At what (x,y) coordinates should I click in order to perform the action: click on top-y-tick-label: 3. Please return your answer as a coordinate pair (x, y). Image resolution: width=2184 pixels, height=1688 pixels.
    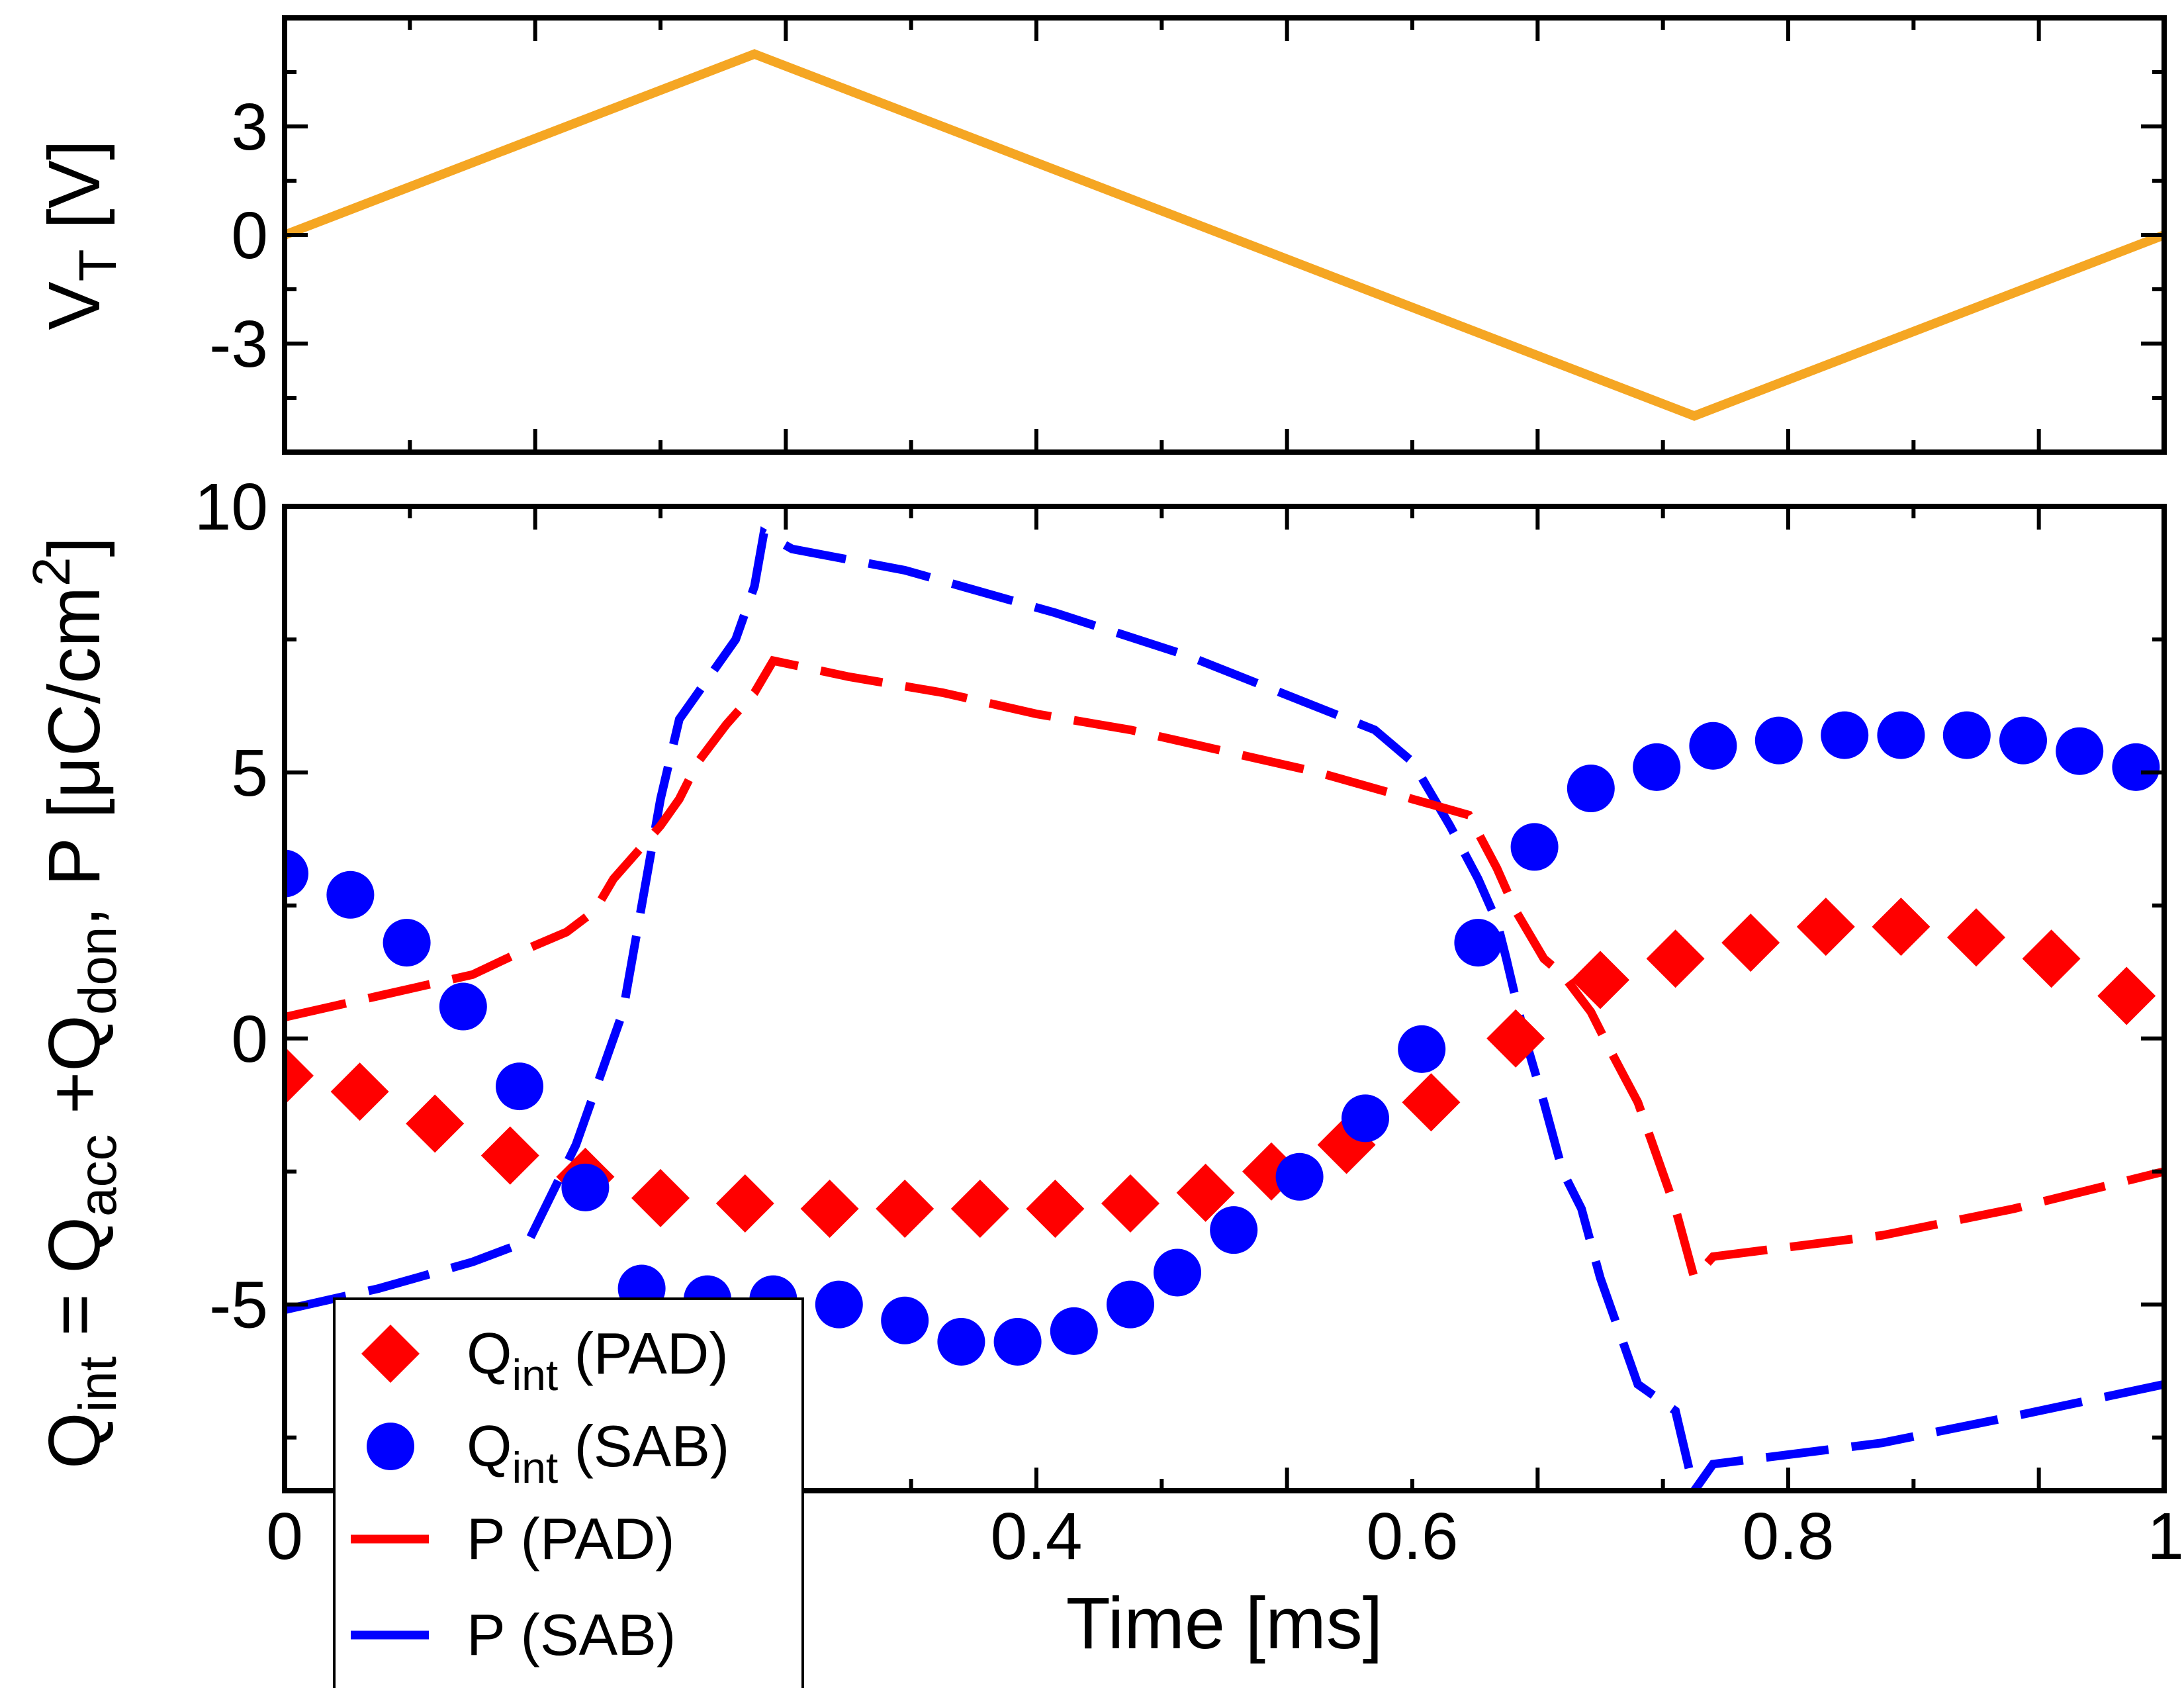
    Looking at the image, I should click on (250, 127).